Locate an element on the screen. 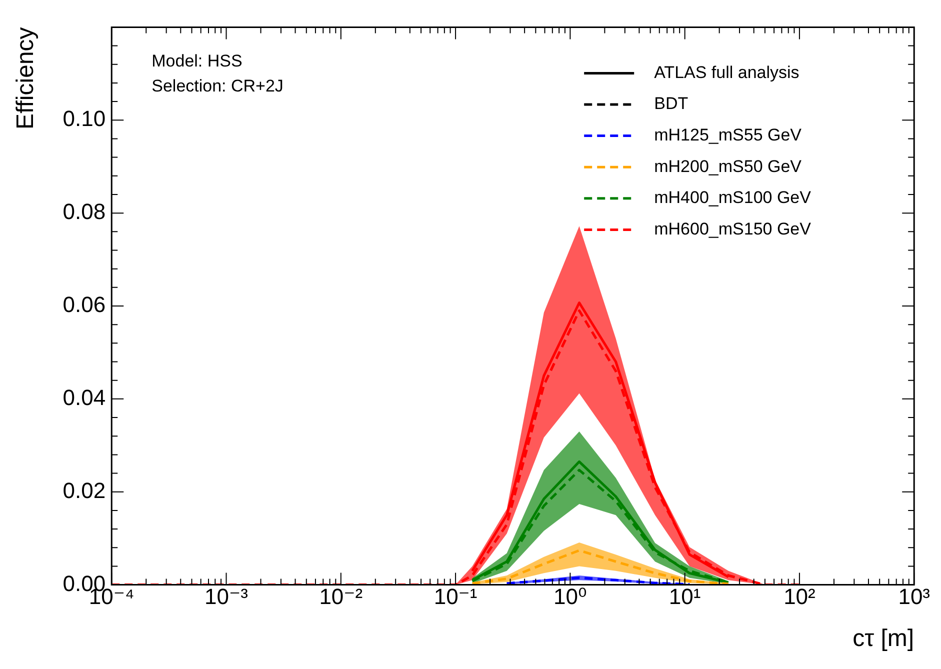 The width and height of the screenshot is (941, 669). y-tick-label: 0.10 is located at coordinates (84, 119).